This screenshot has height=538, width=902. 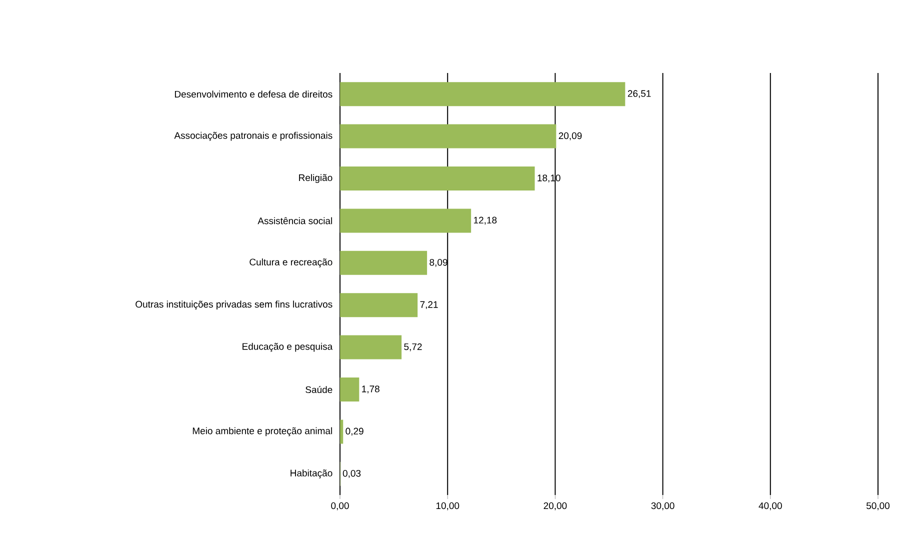 What do you see at coordinates (429, 305) in the screenshot?
I see `data-label: 7,21` at bounding box center [429, 305].